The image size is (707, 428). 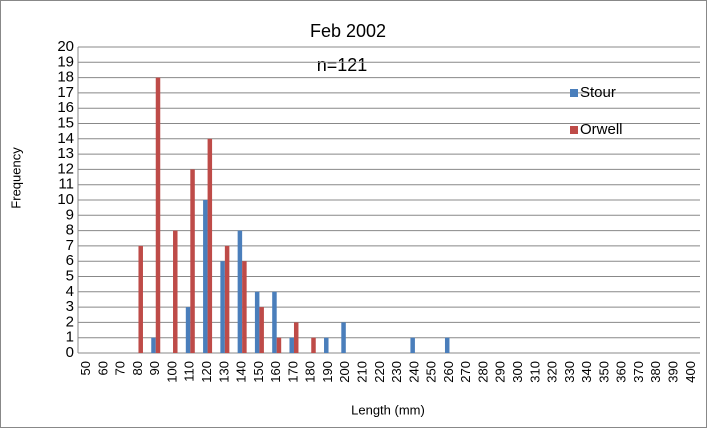 I want to click on x-tick-label: 60, so click(x=102, y=368).